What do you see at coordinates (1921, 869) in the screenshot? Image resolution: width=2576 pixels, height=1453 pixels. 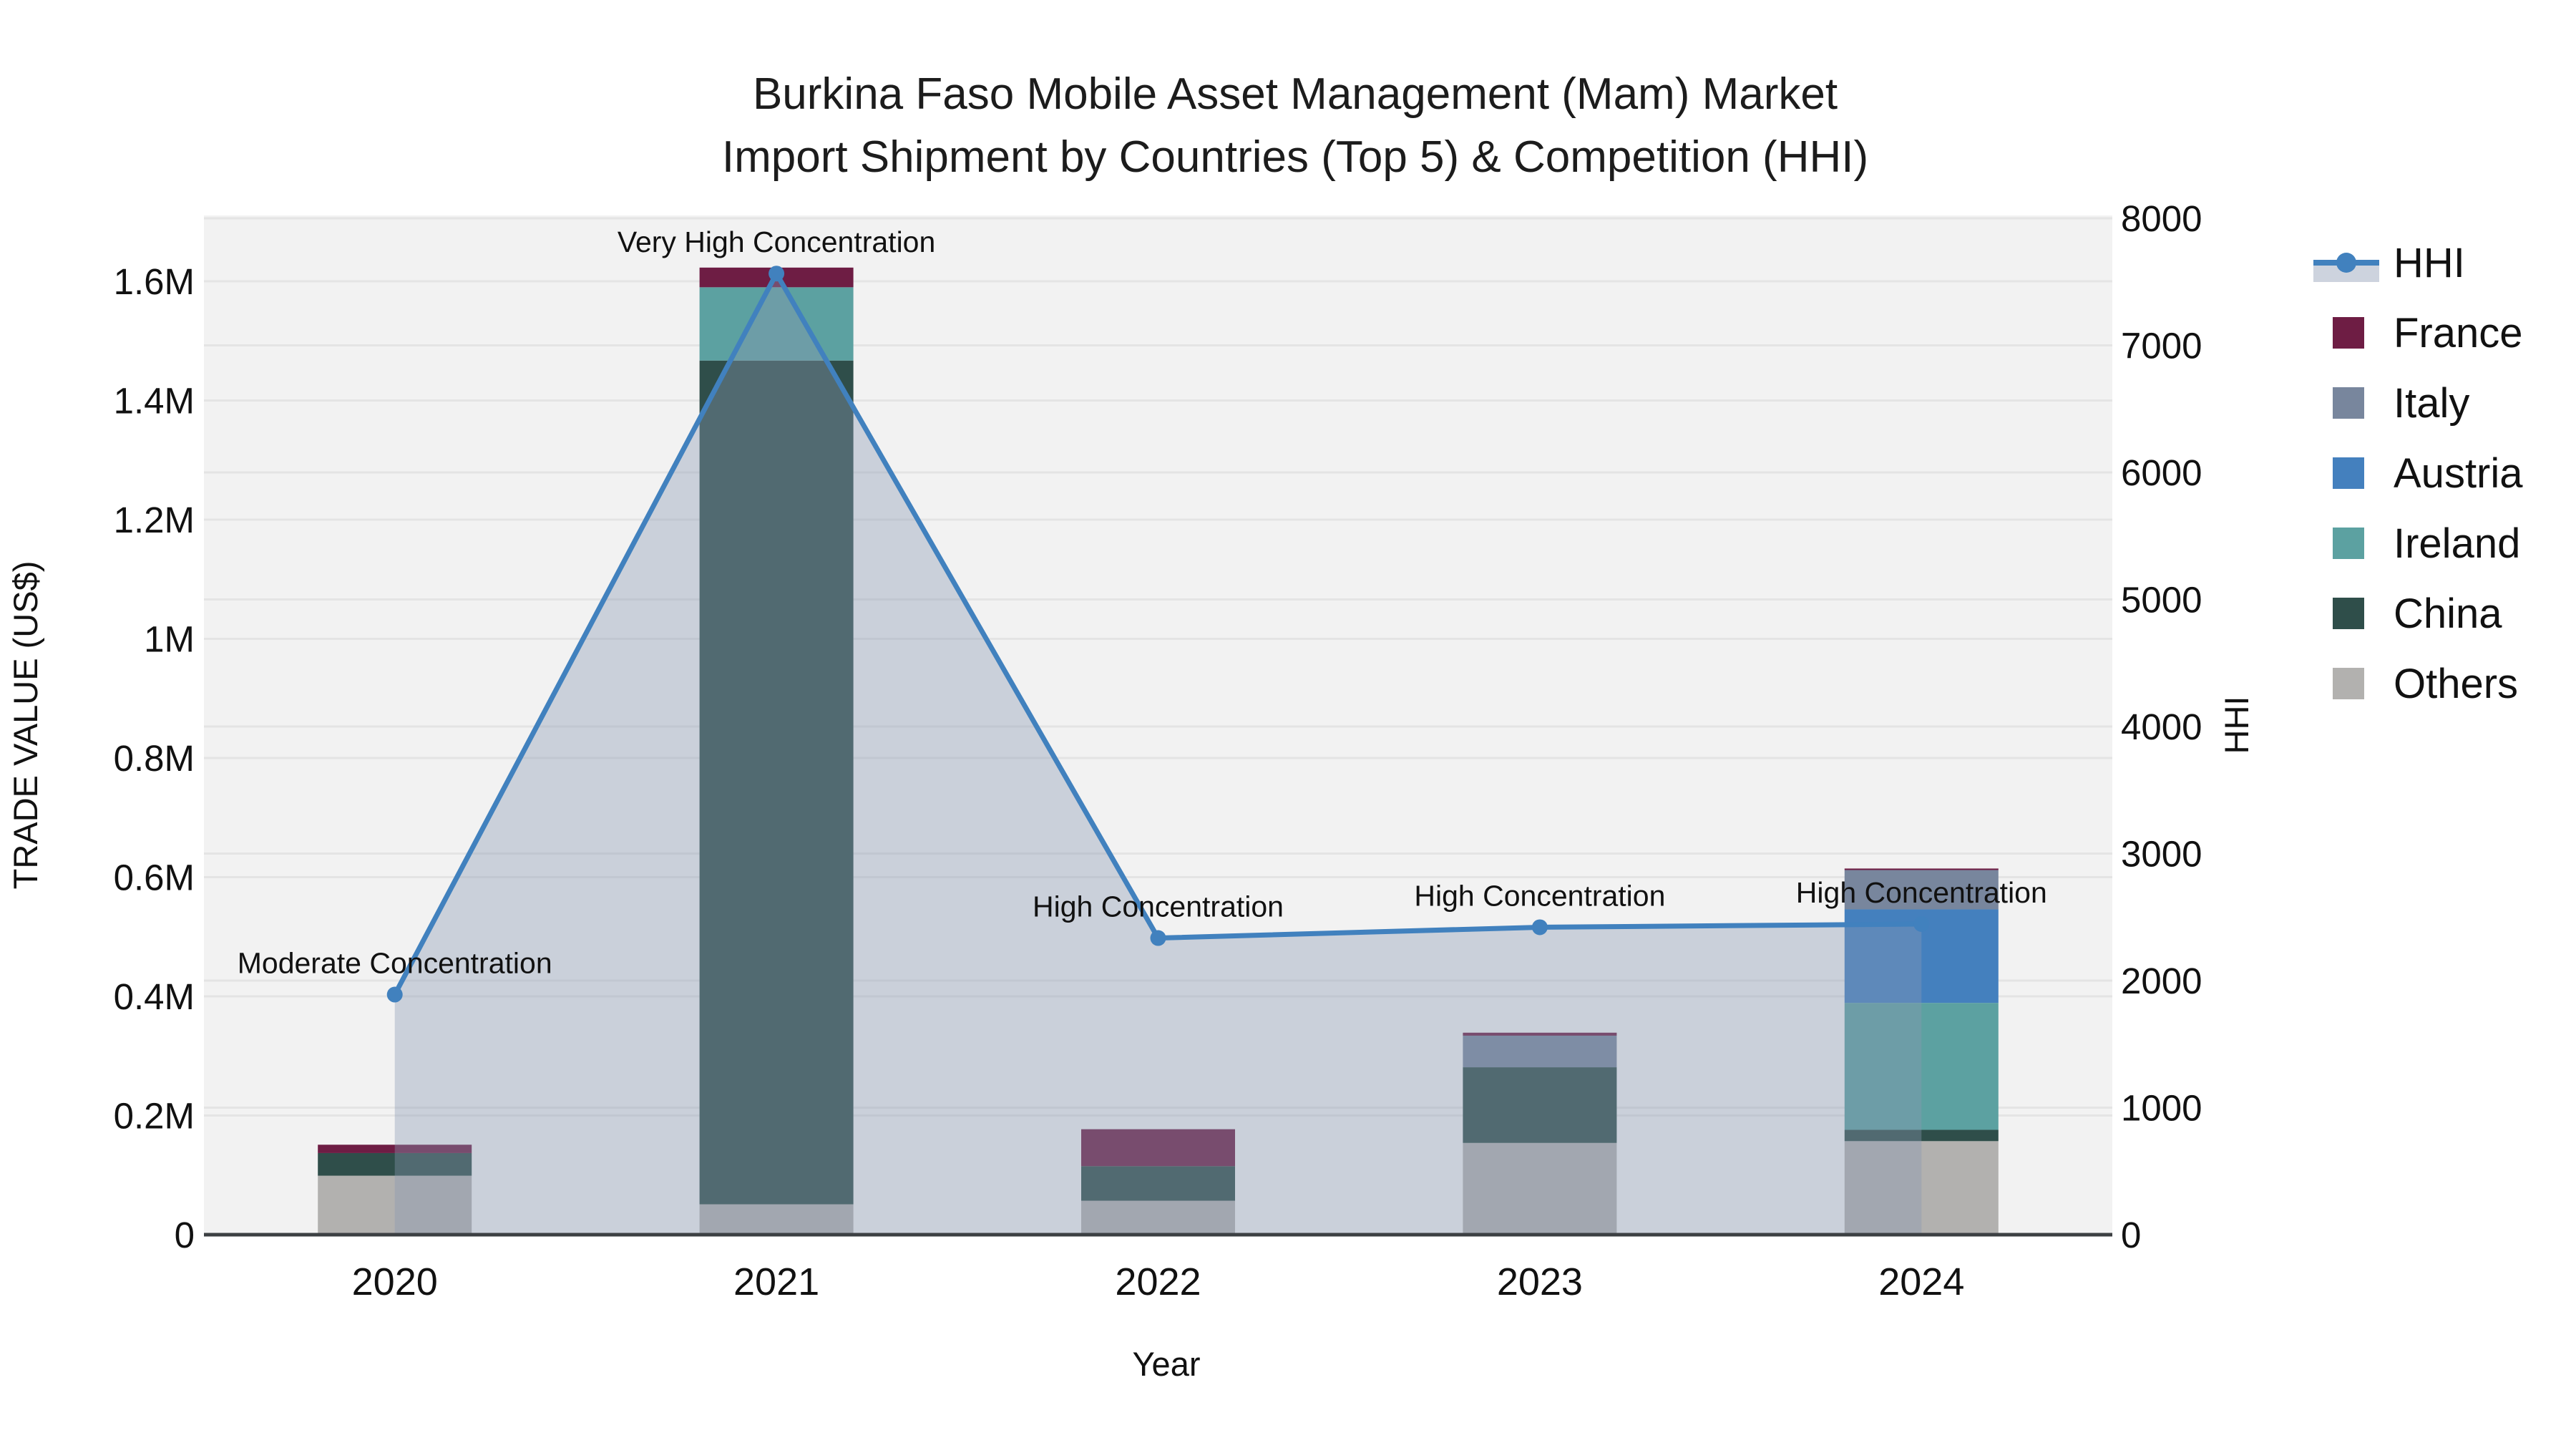 I see `bar-france-2024` at bounding box center [1921, 869].